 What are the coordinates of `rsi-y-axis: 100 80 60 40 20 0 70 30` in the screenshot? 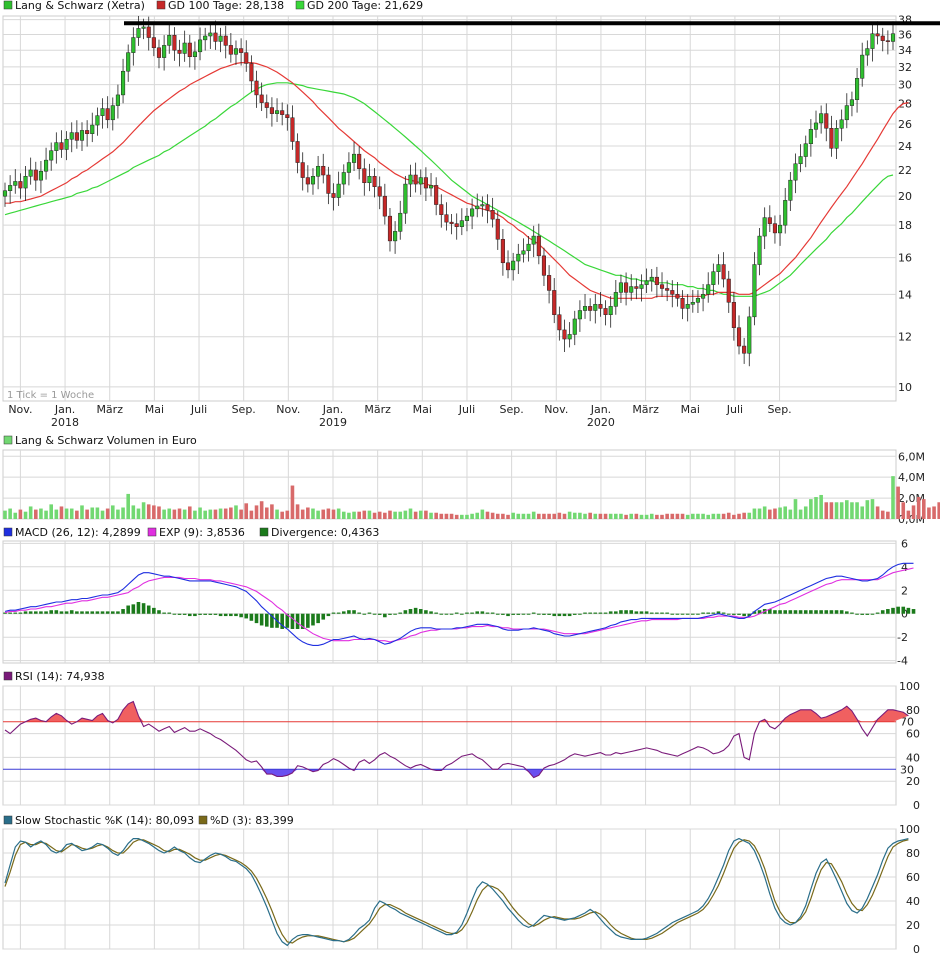 It's located at (909, 746).